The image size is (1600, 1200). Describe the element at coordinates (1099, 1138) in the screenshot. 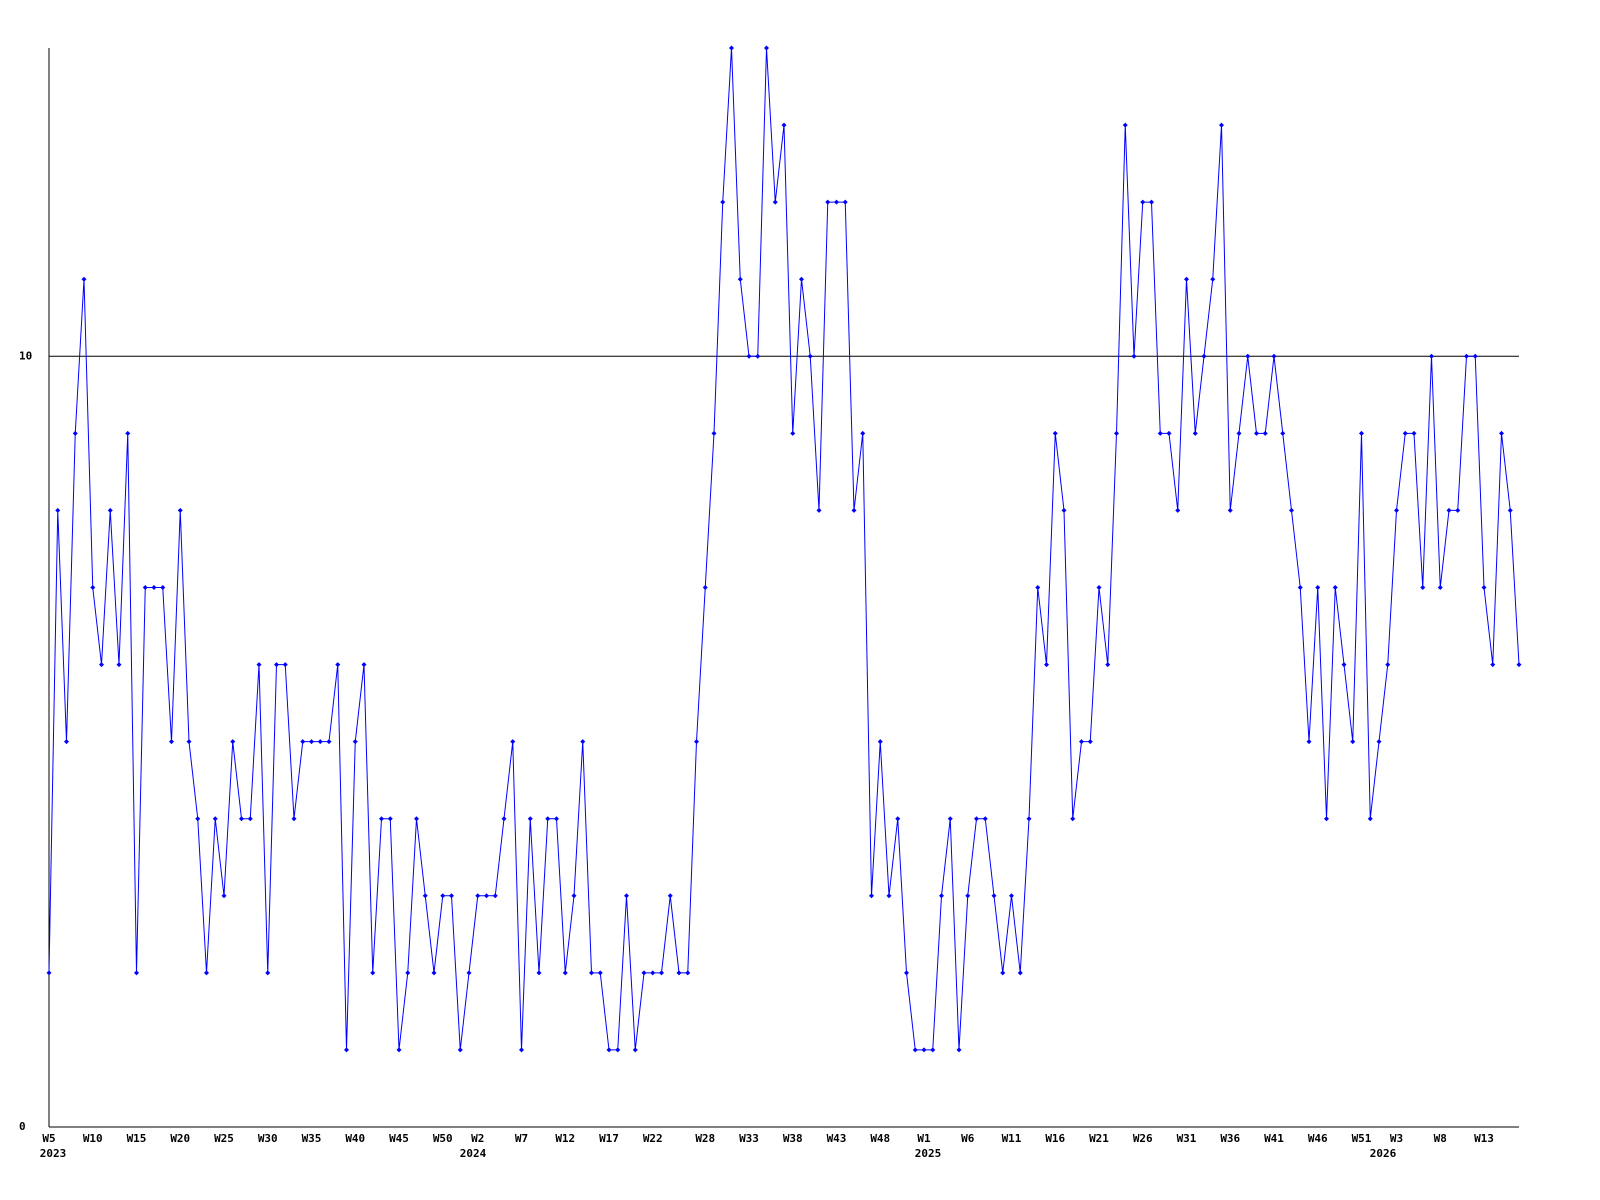

I see `x-tick-label: W21` at that location.